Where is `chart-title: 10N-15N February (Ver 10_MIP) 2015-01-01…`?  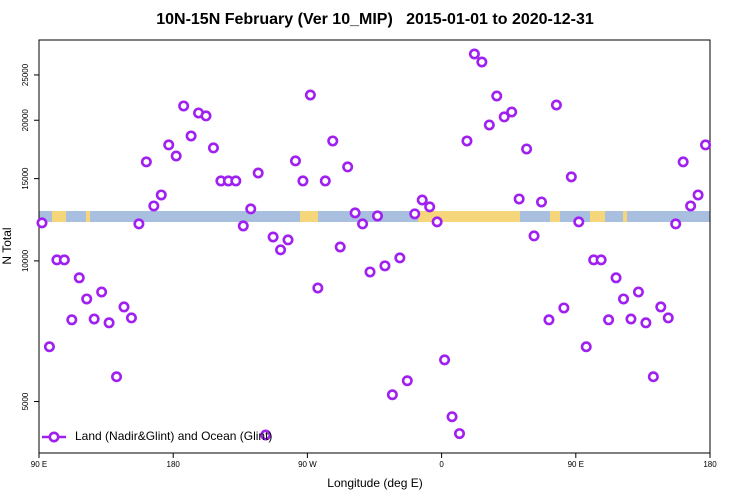 chart-title: 10N-15N February (Ver 10_MIP) 2015-01-01… is located at coordinates (375, 19).